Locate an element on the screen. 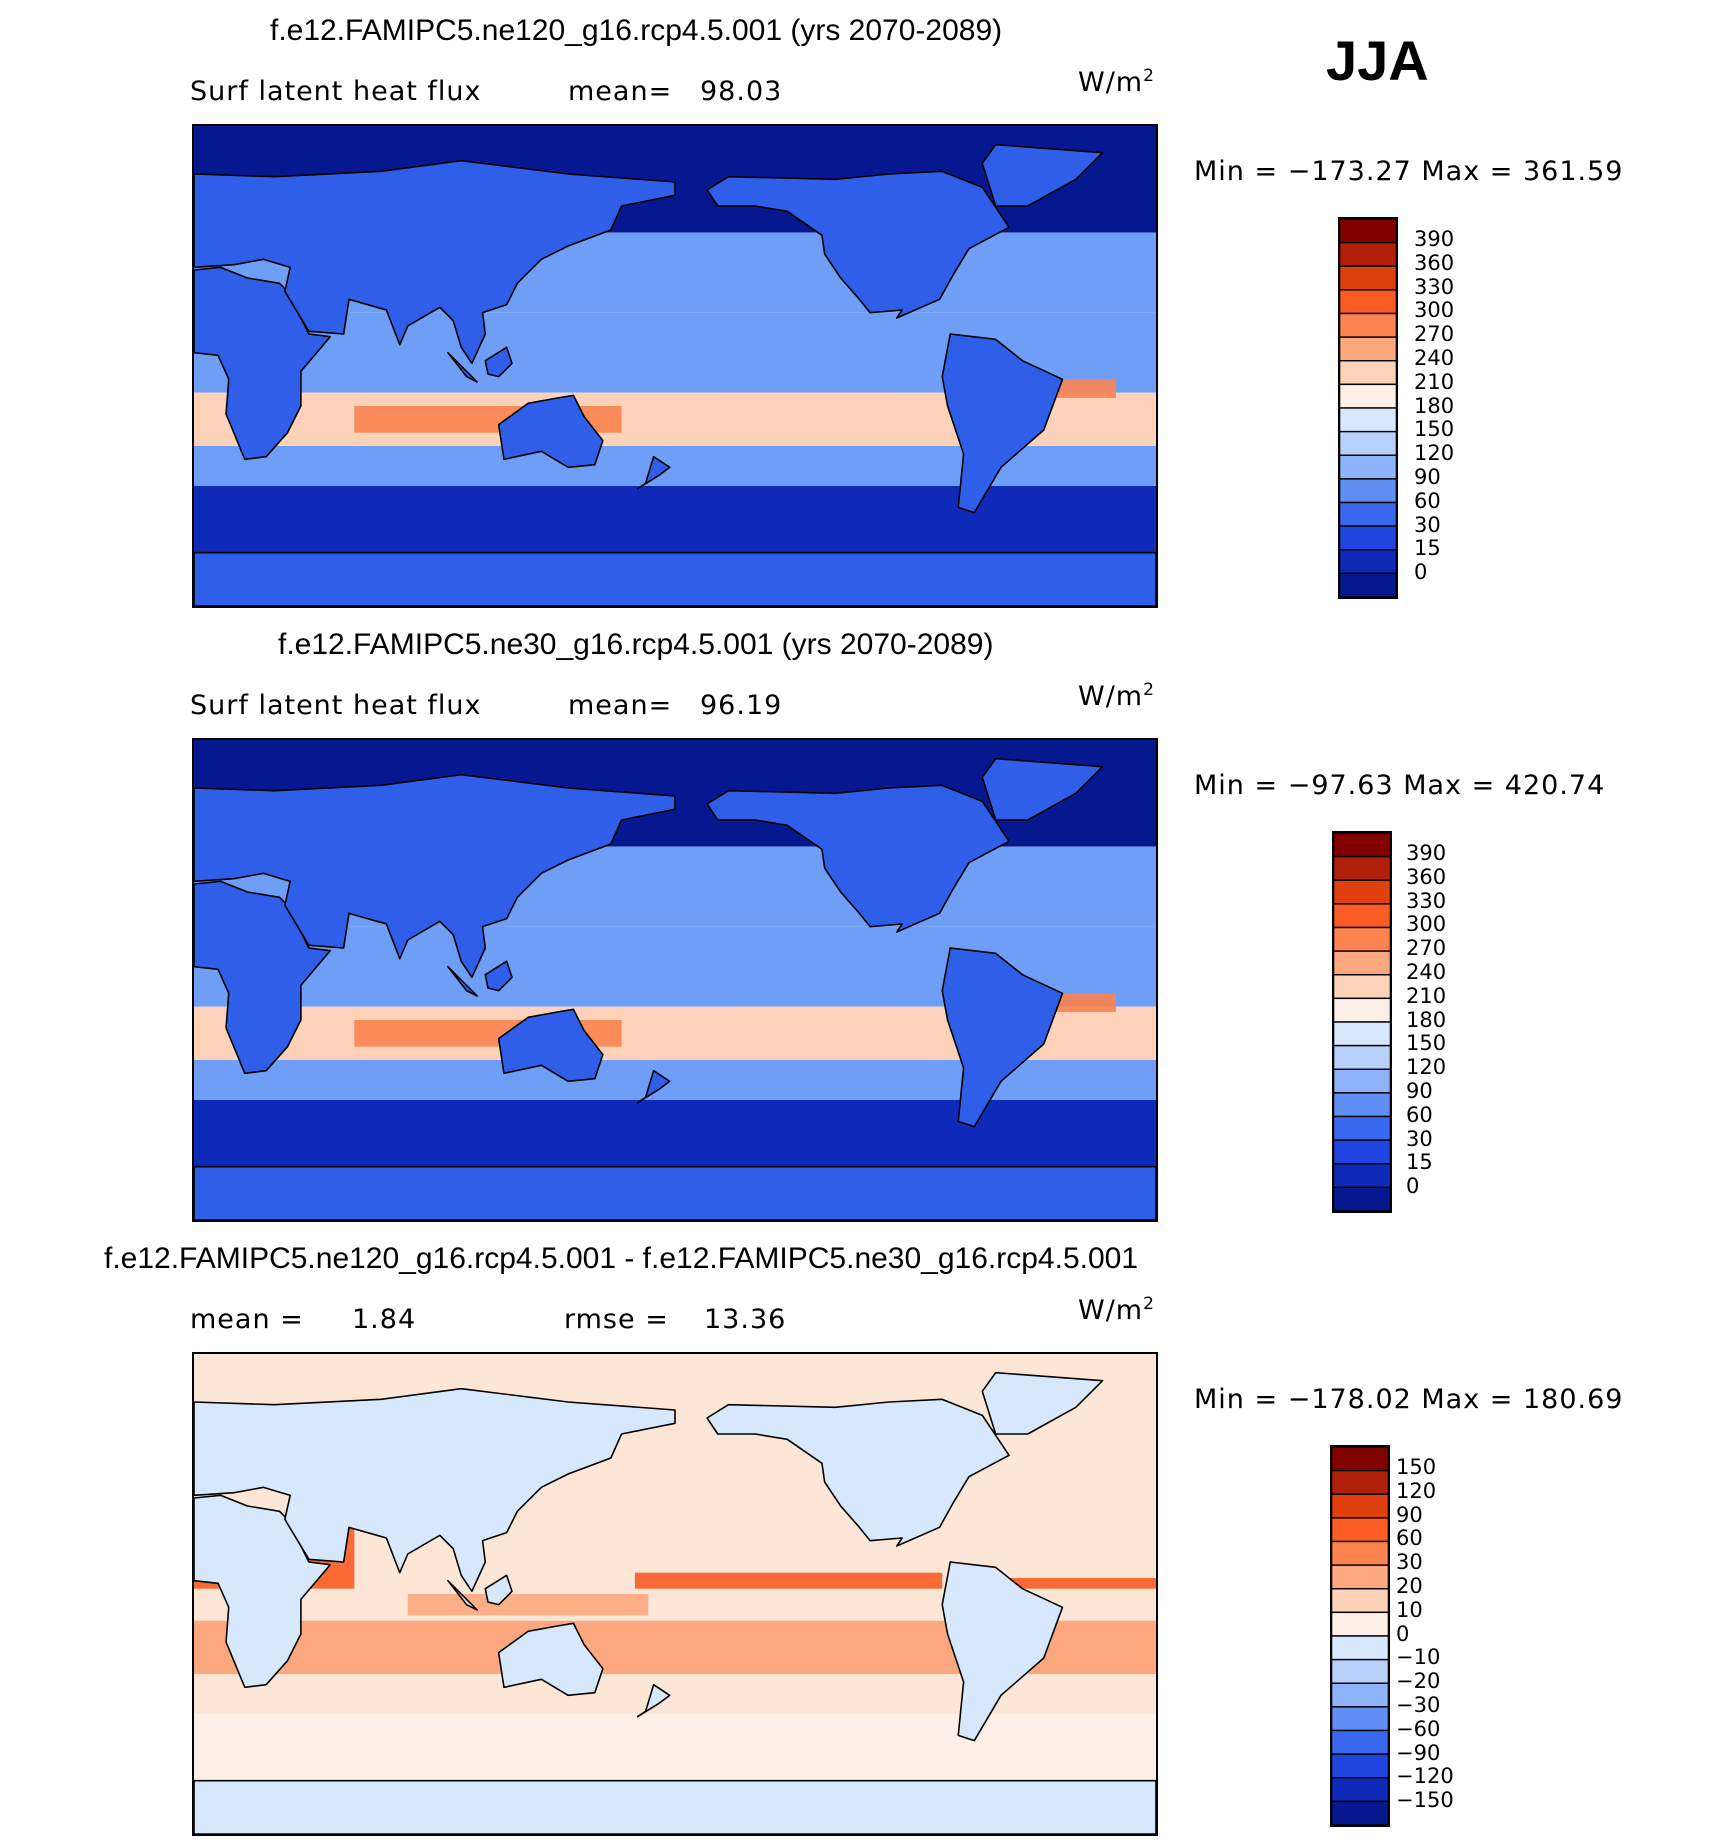  panel-2-stat-value: 96.19 is located at coordinates (741, 705).